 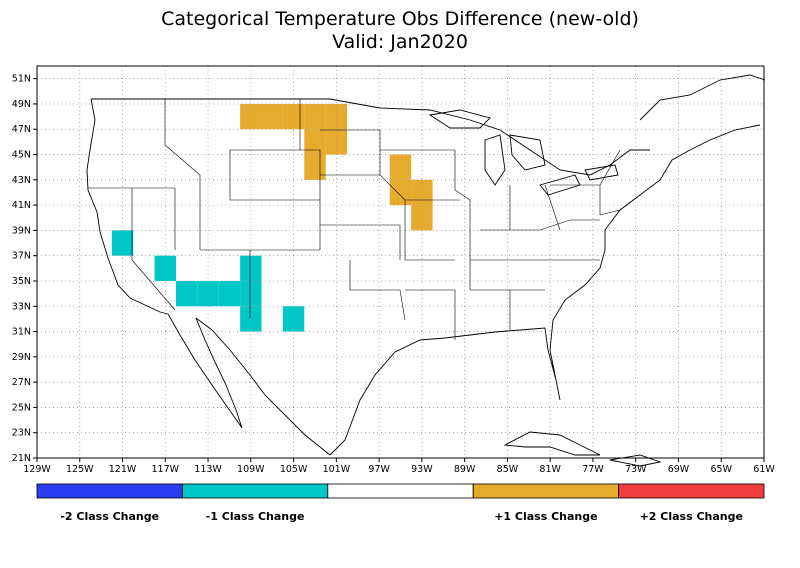 I want to click on x-tick-label: 93W, so click(x=422, y=469).